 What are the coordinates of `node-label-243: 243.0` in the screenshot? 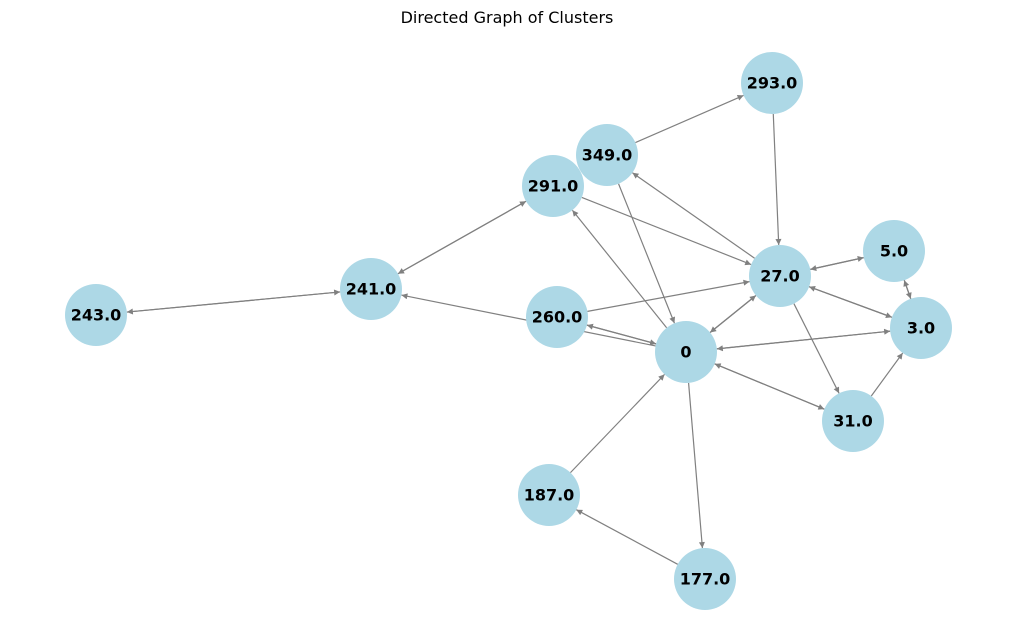 It's located at (96, 315).